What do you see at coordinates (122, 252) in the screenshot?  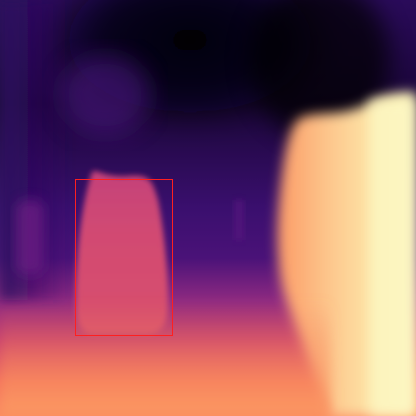 I see `center-object` at bounding box center [122, 252].